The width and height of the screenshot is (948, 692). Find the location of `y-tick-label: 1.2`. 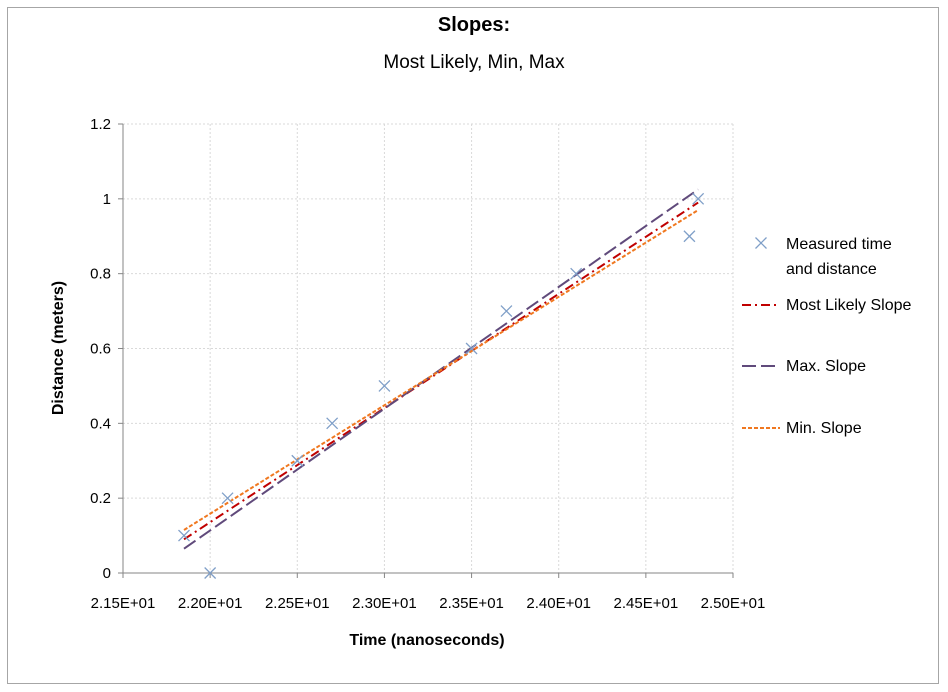

y-tick-label: 1.2 is located at coordinates (100, 124).